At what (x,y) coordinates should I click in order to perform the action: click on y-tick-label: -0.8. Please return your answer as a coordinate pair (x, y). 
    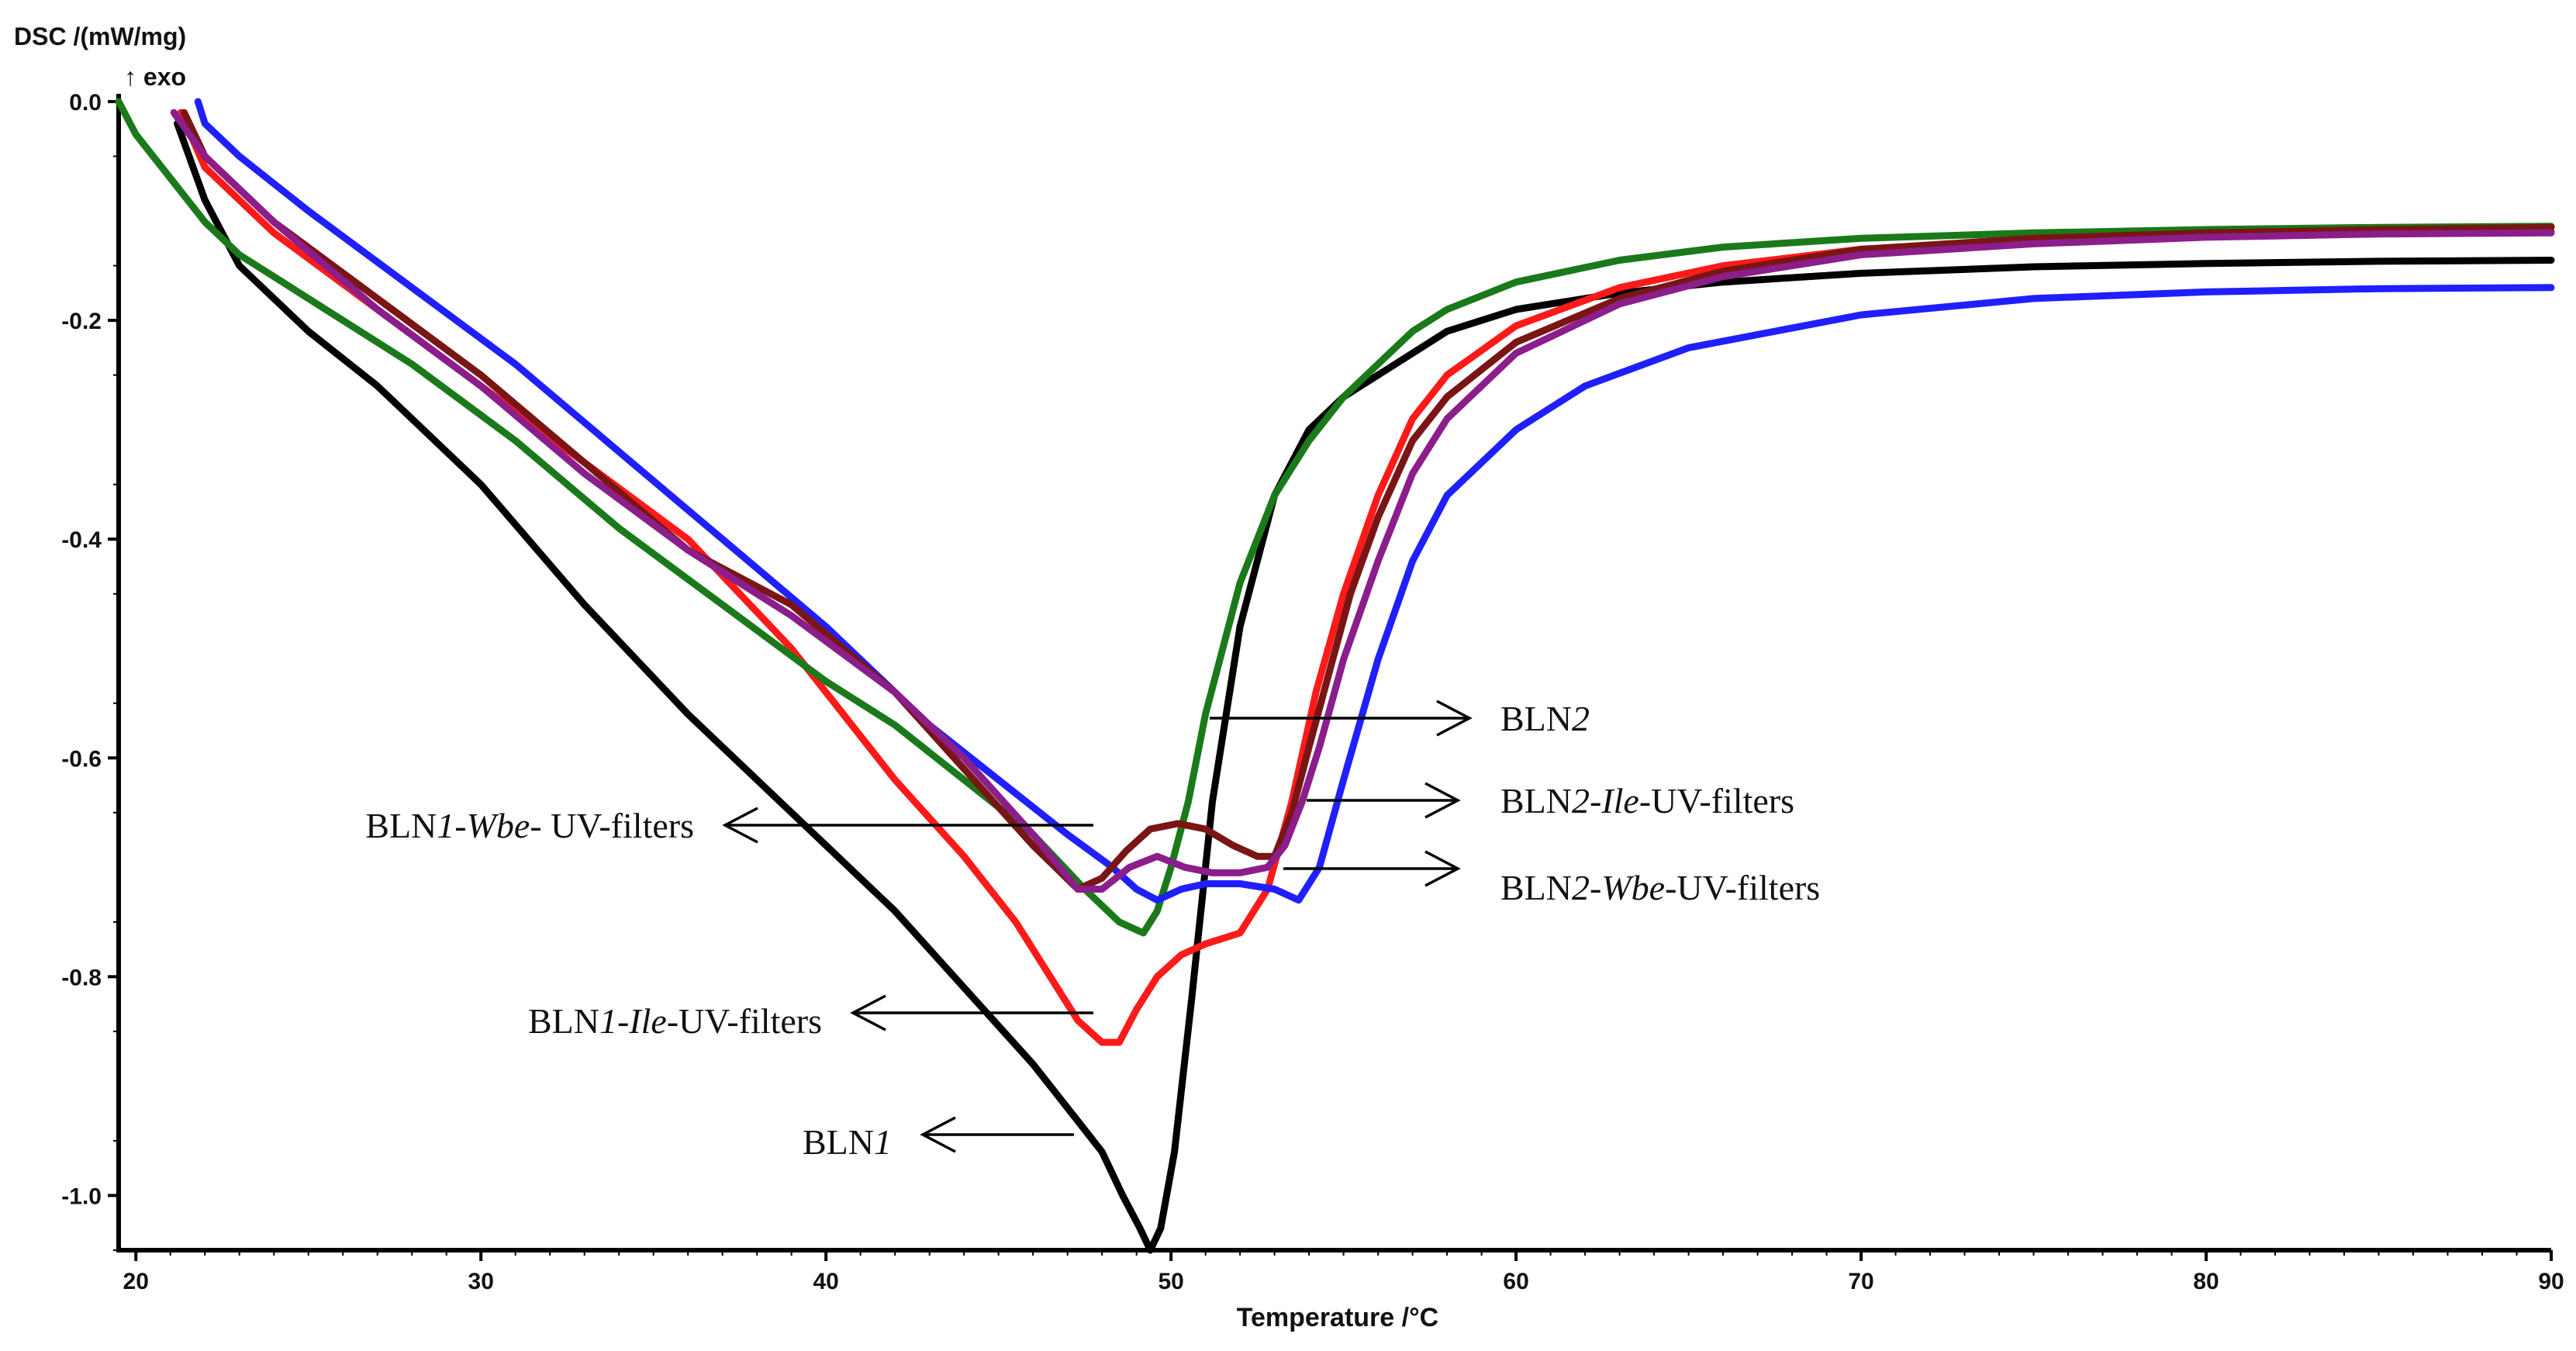
    Looking at the image, I should click on (82, 977).